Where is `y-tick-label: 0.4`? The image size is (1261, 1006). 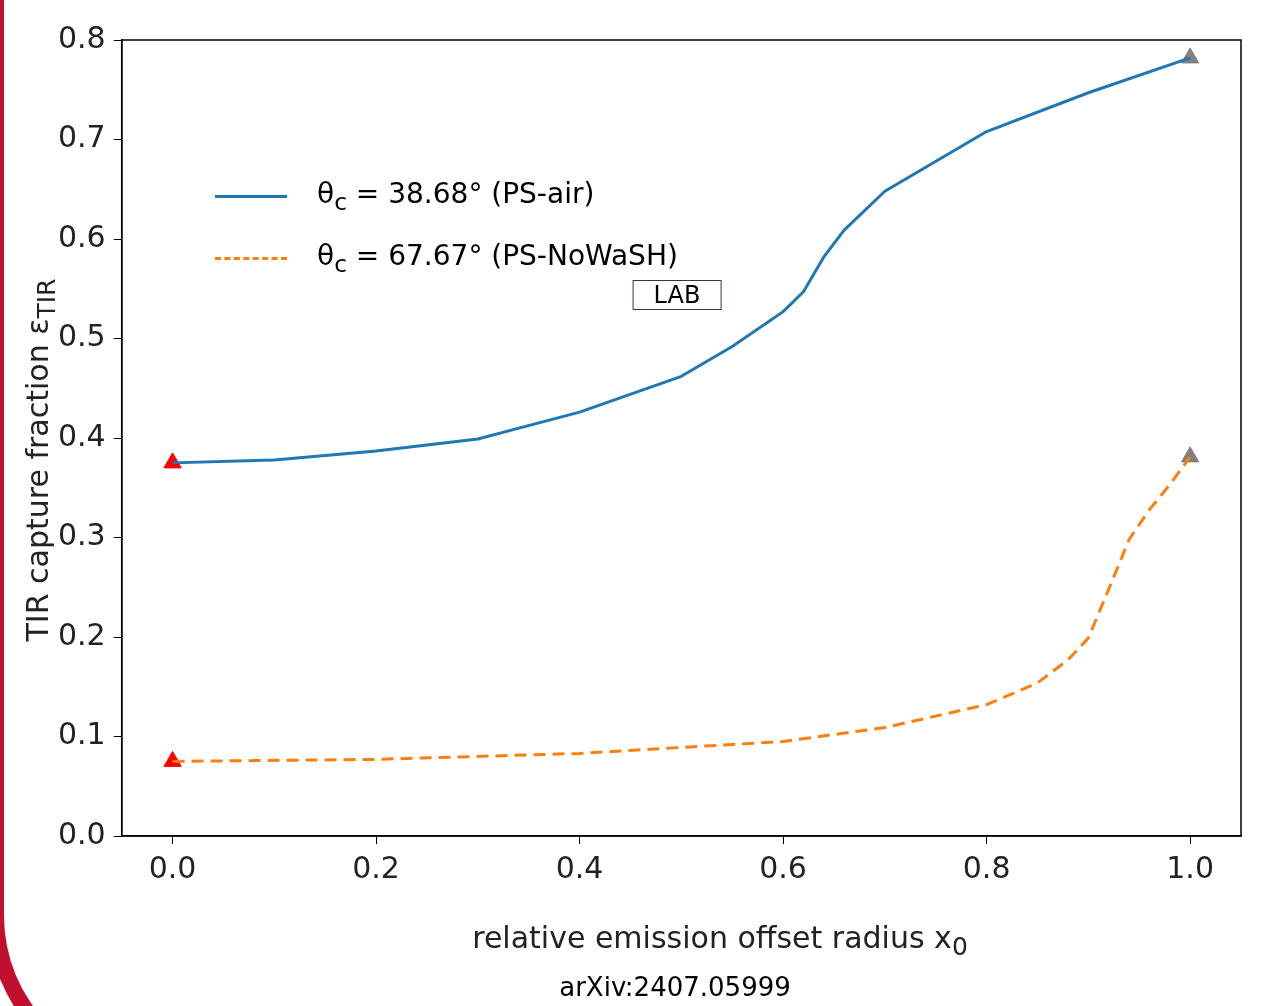
y-tick-label: 0.4 is located at coordinates (81, 435).